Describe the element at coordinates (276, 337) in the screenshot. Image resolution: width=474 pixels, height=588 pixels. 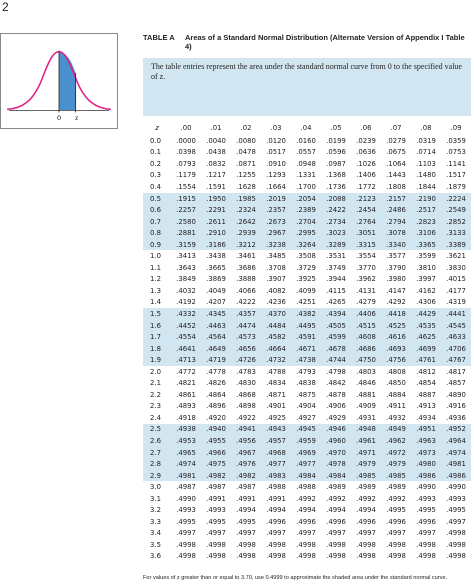
I see `area-value: .4582` at that location.